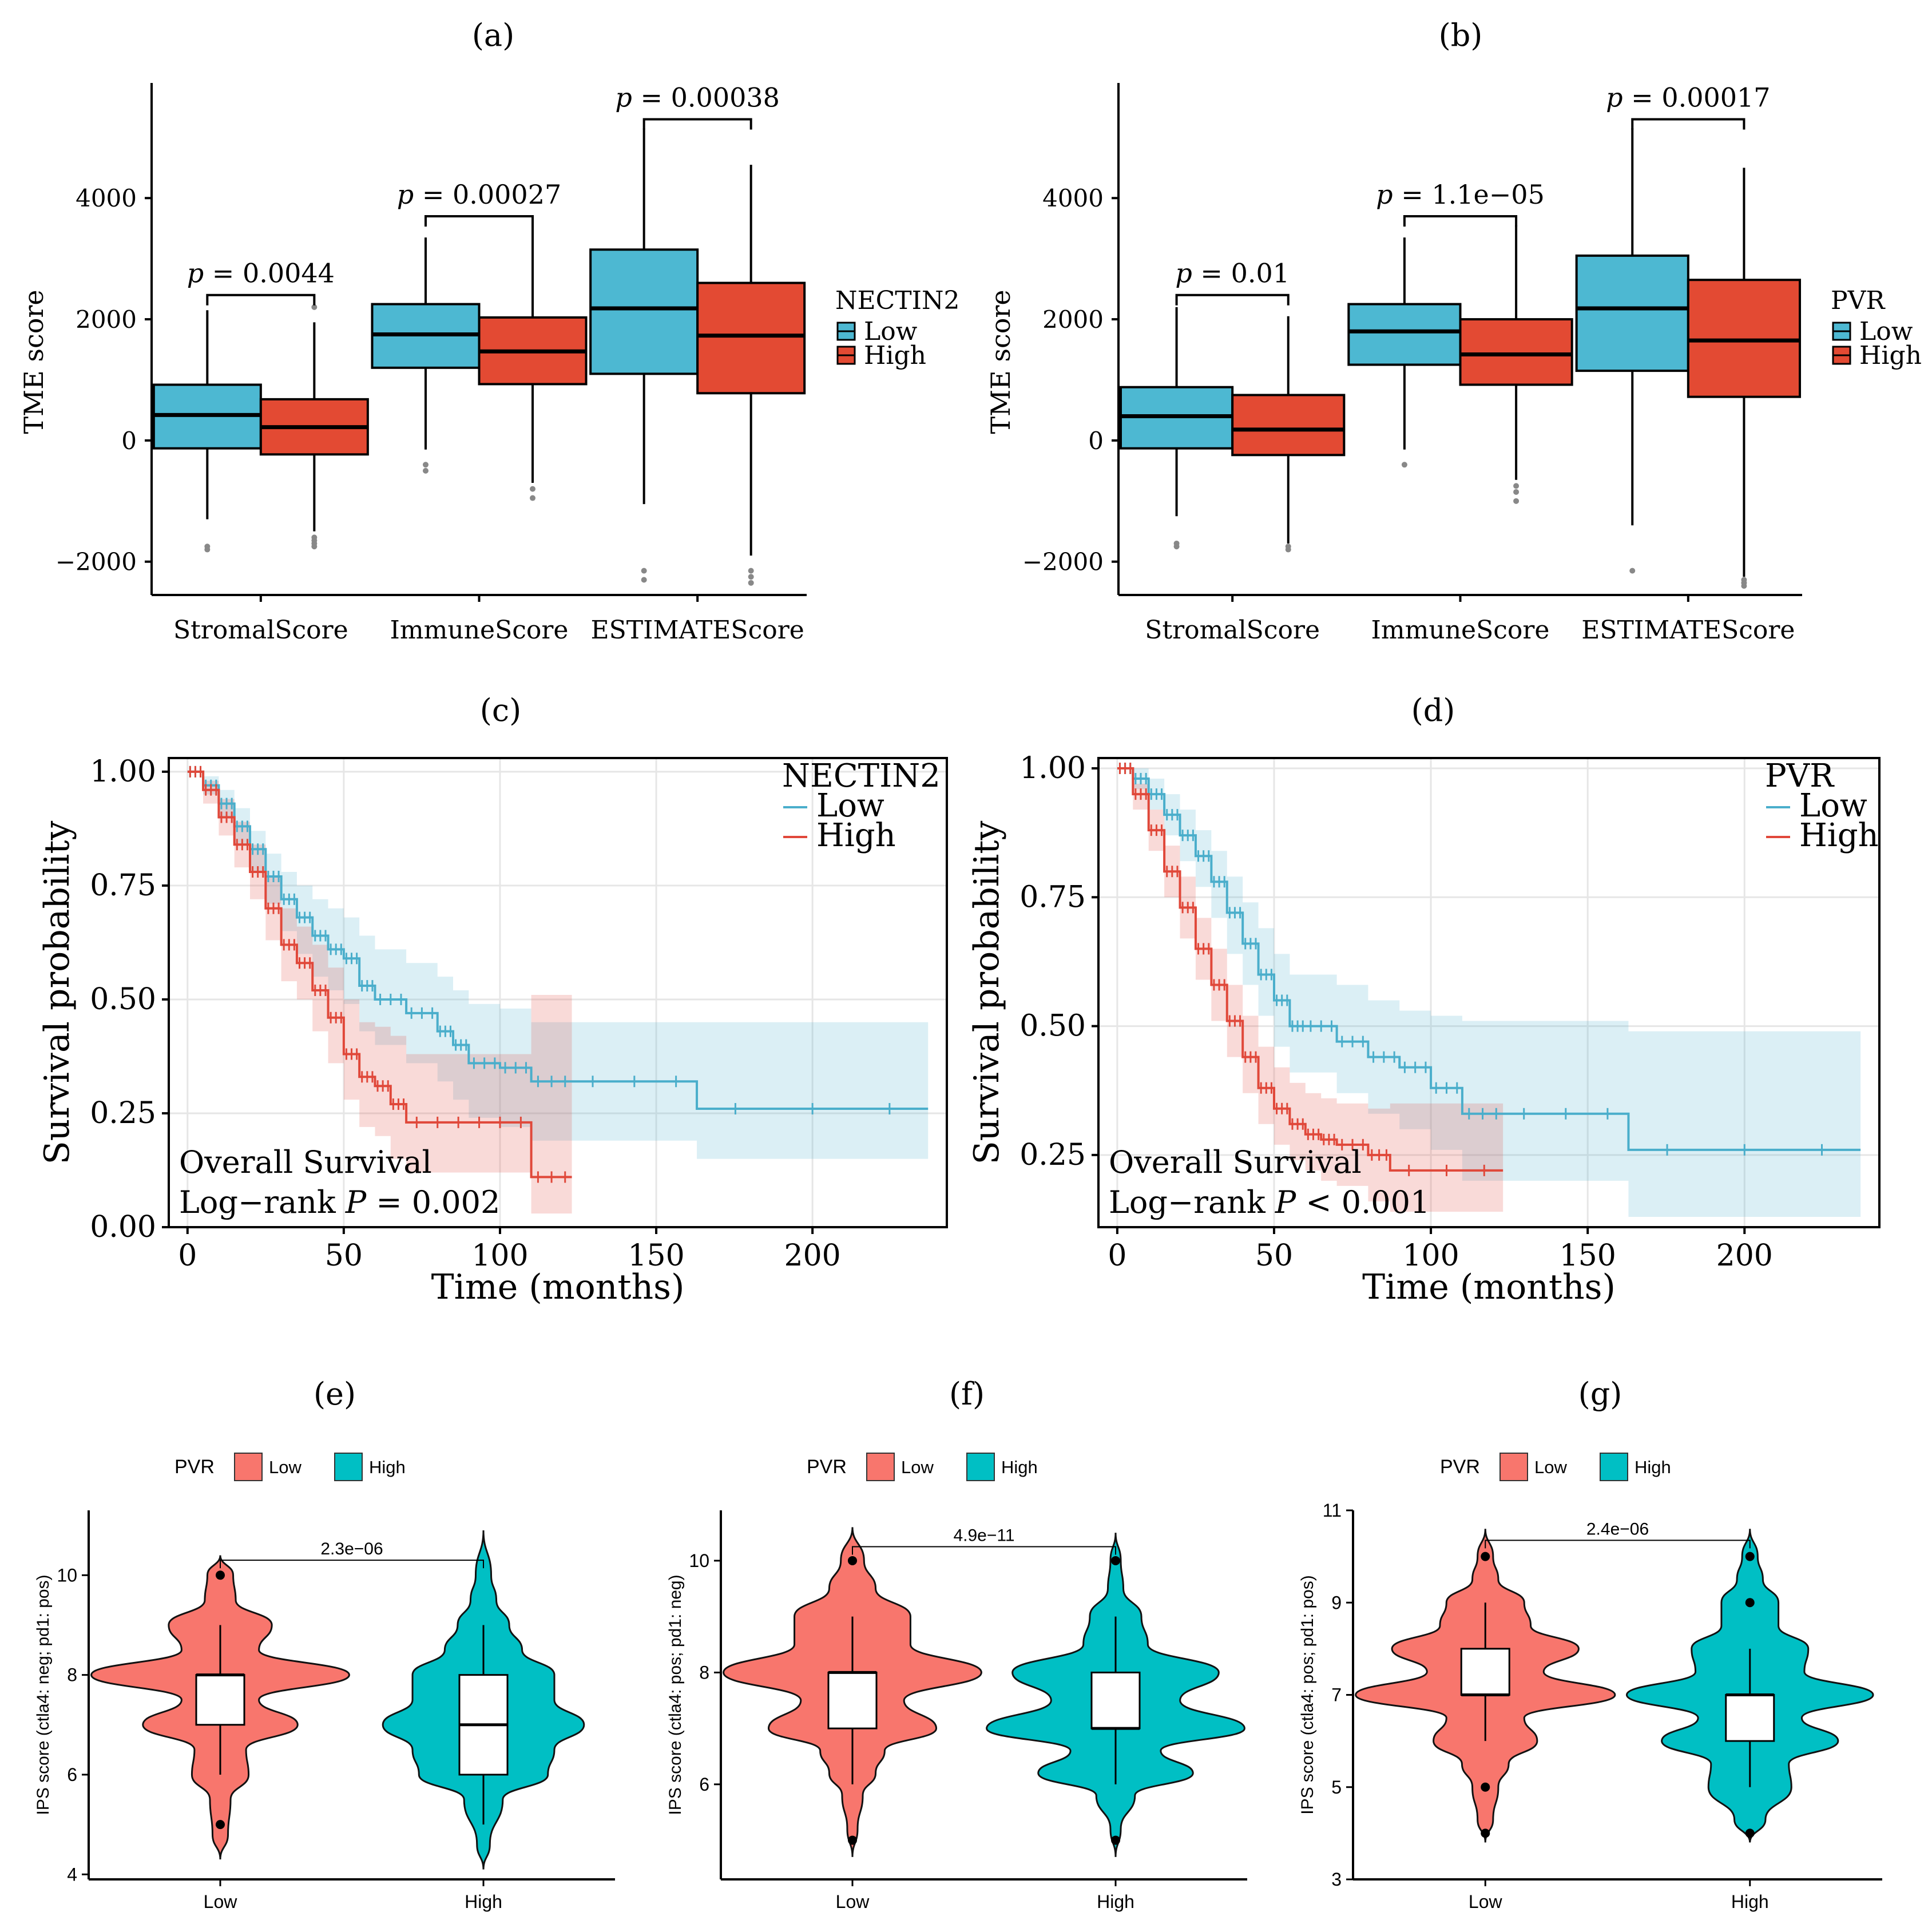 The image size is (1932, 1928). Describe the element at coordinates (1310, 990) in the screenshot. I see `confidence-band-high` at that location.